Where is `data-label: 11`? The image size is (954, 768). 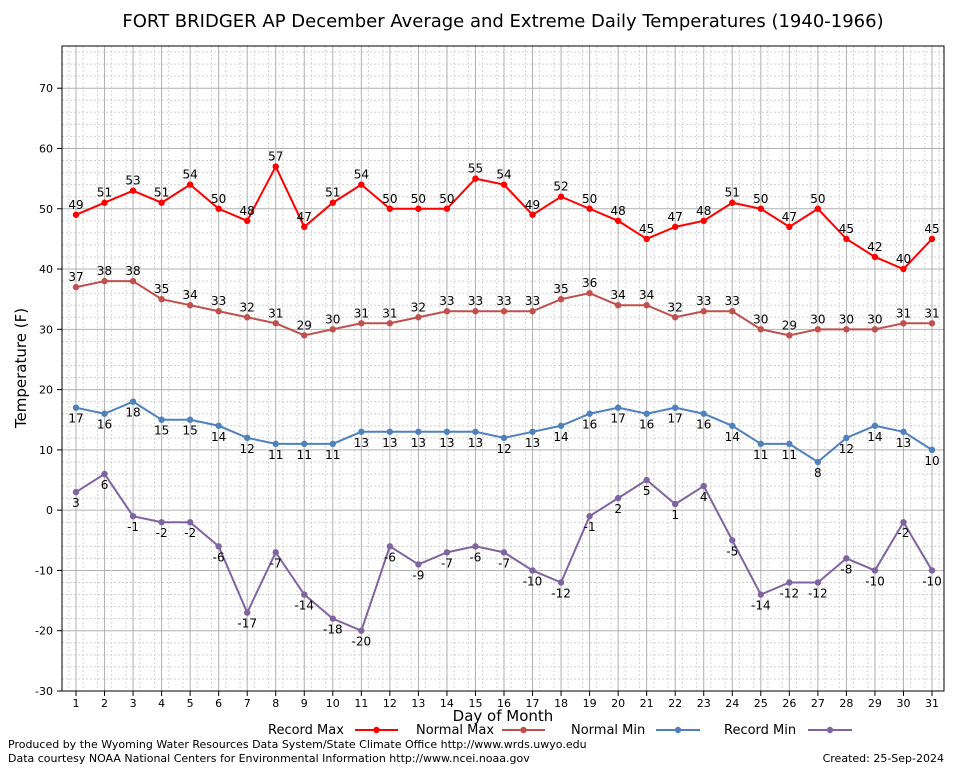 data-label: 11 is located at coordinates (332, 455).